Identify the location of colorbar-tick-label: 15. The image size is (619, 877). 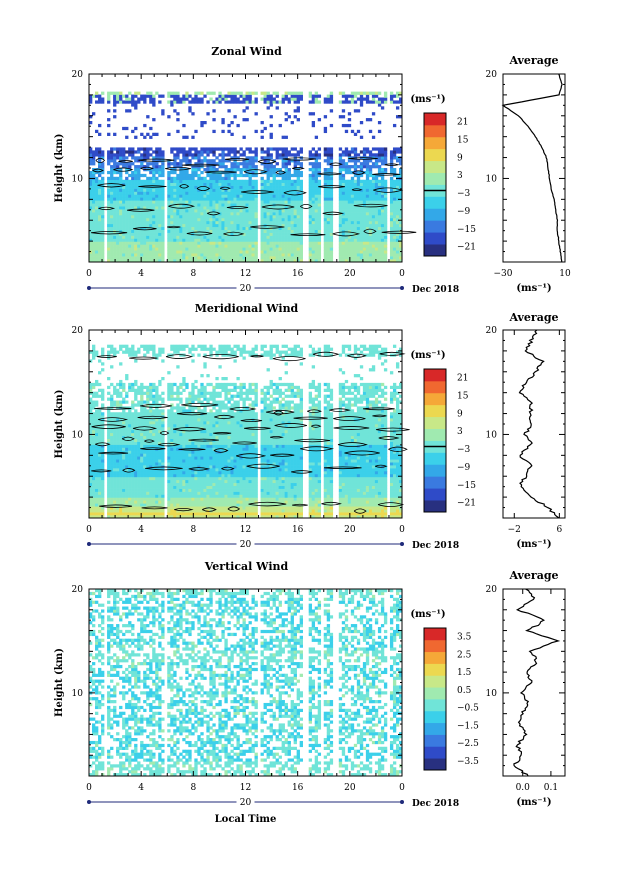
(463, 140).